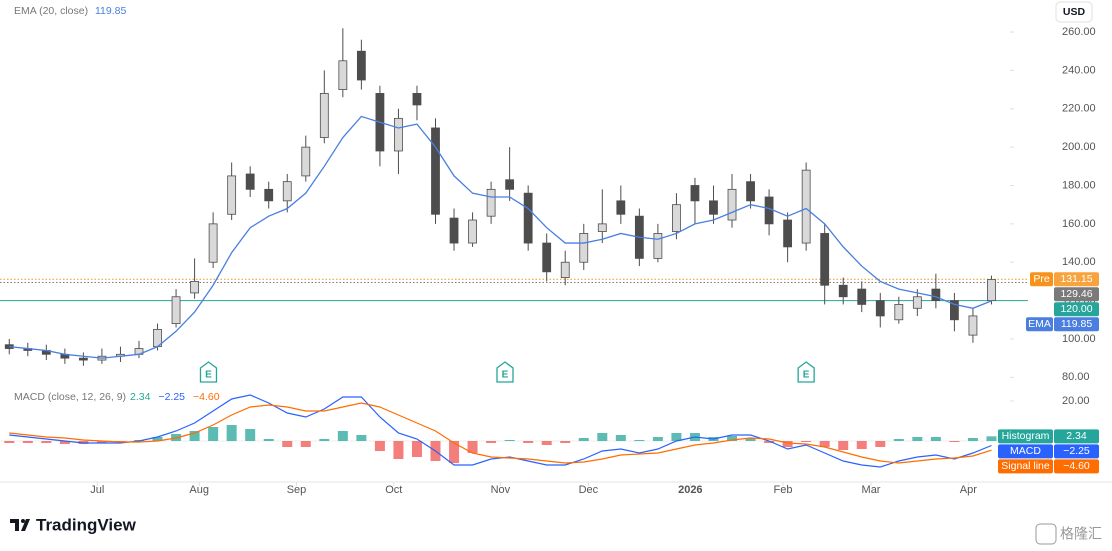  I want to click on earnings-label: E, so click(208, 375).